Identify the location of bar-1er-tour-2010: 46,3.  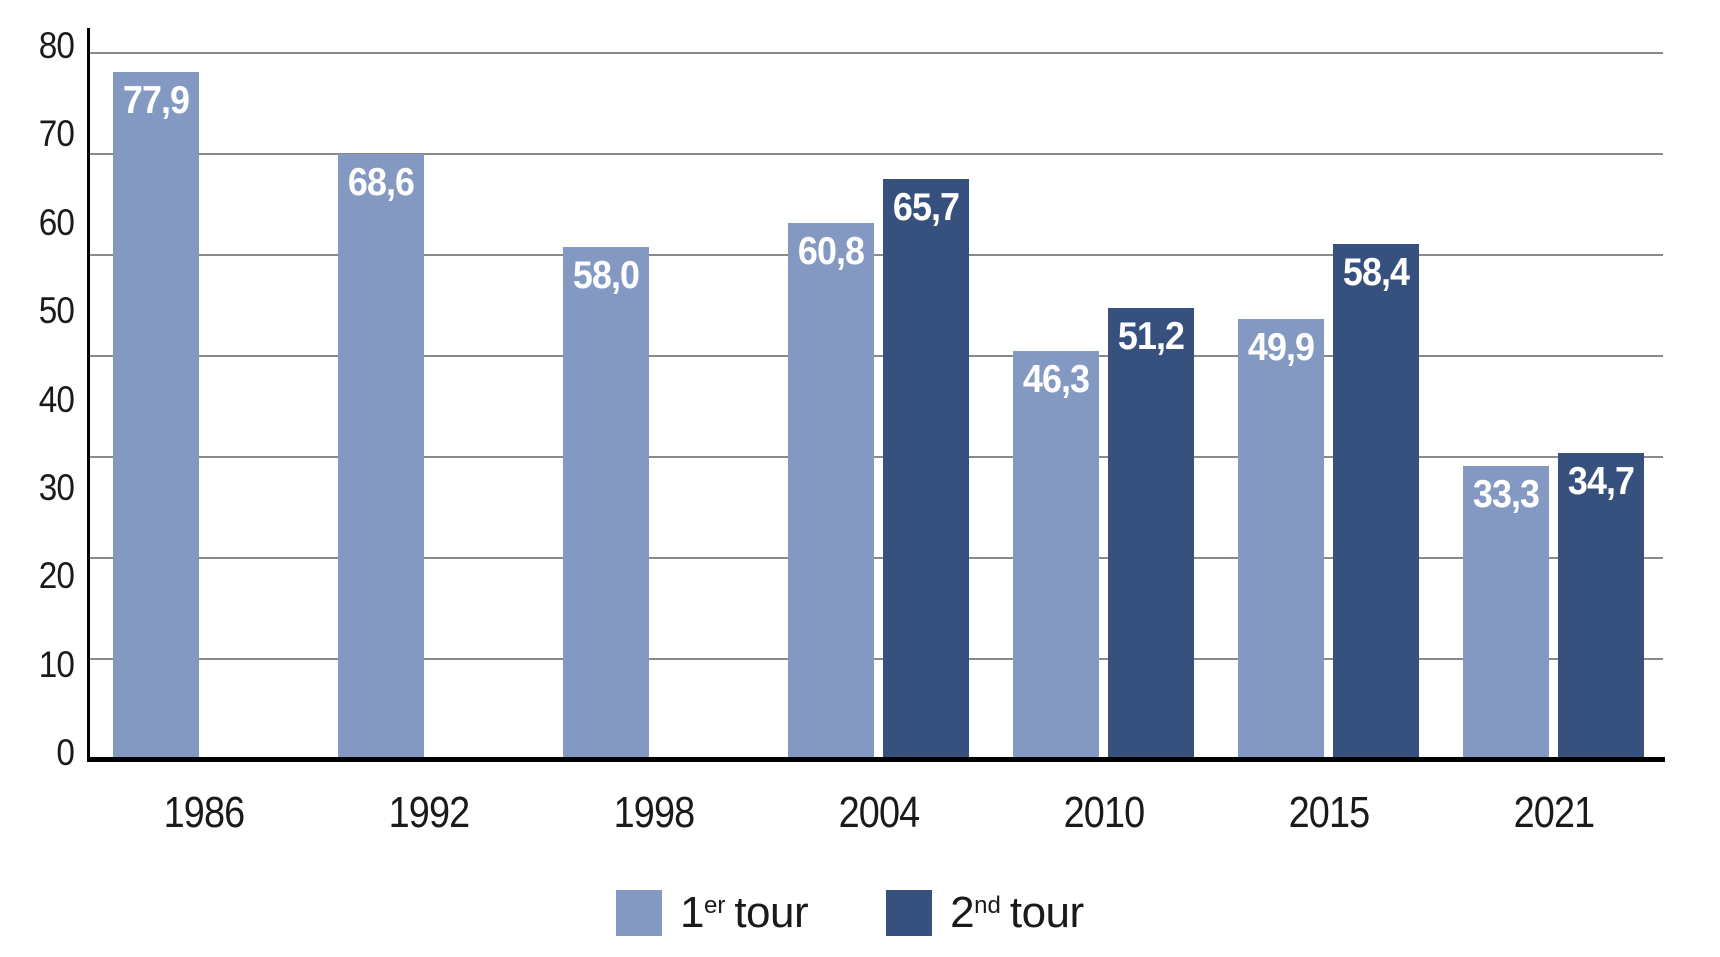
(1056, 555).